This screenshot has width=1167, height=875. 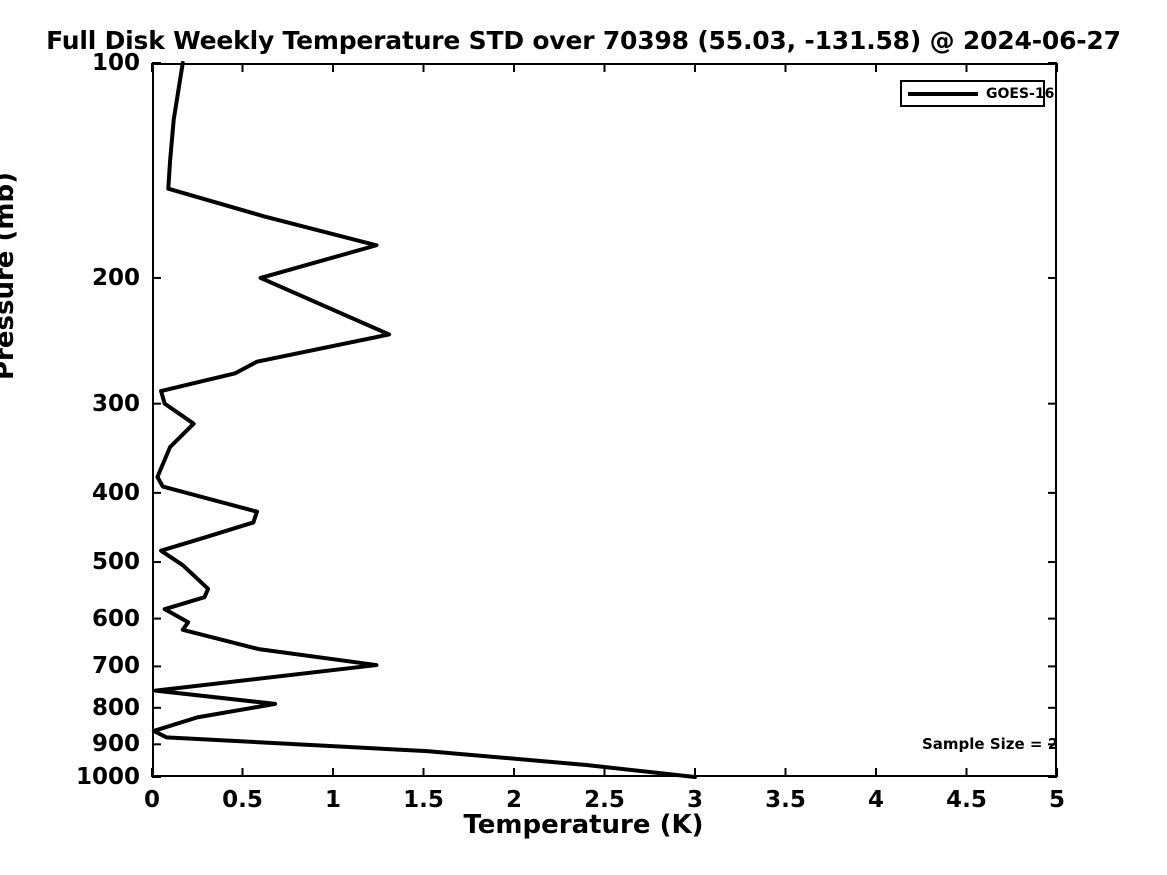 What do you see at coordinates (115, 707) in the screenshot?
I see `y-tick-label: 800` at bounding box center [115, 707].